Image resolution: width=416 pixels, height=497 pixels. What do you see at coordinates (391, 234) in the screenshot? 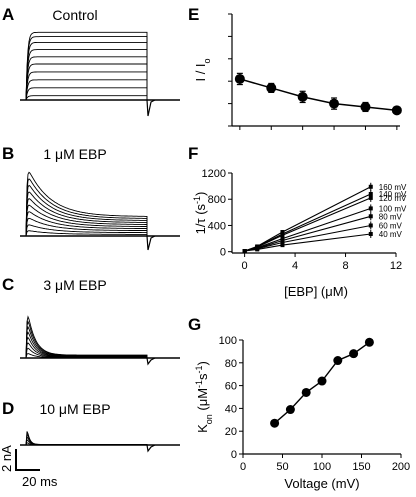
I see `series-label: 40 mV` at bounding box center [391, 234].